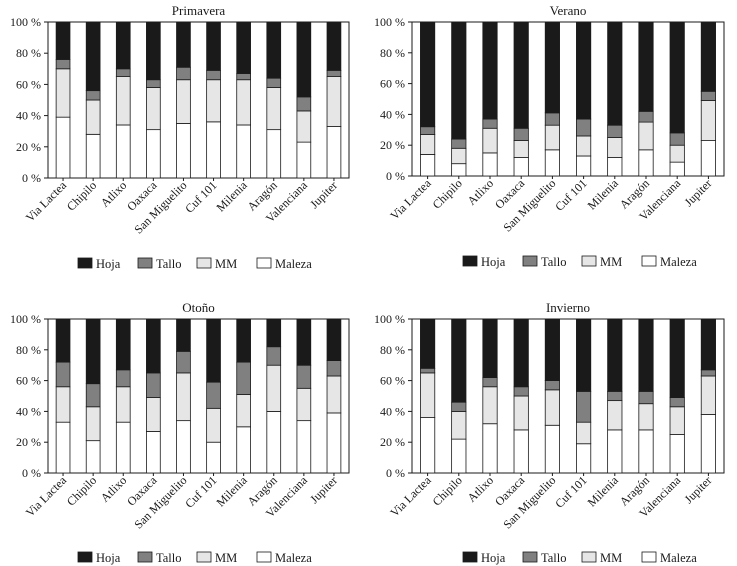 Image resolution: width=737 pixels, height=566 pixels. I want to click on bar-segment-hoja-san-miguelito, so click(552, 349).